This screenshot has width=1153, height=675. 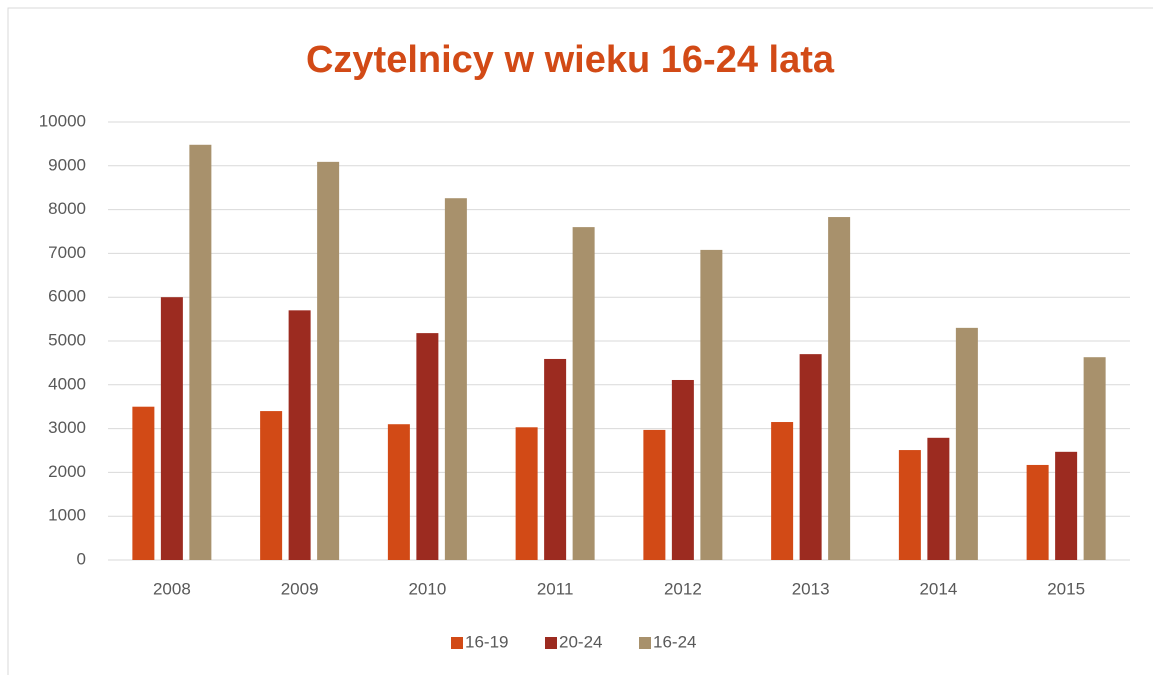 What do you see at coordinates (300, 588) in the screenshot?
I see `x-tick-label: 2009` at bounding box center [300, 588].